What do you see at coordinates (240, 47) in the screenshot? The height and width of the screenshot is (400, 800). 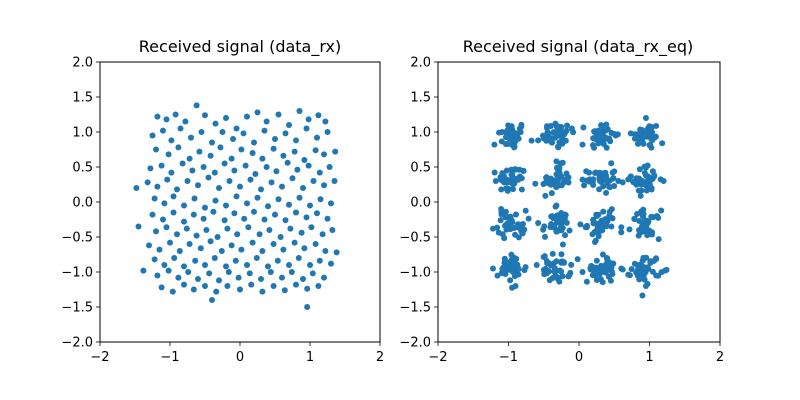 I see `chart-title: Received signal (data_rx)` at bounding box center [240, 47].